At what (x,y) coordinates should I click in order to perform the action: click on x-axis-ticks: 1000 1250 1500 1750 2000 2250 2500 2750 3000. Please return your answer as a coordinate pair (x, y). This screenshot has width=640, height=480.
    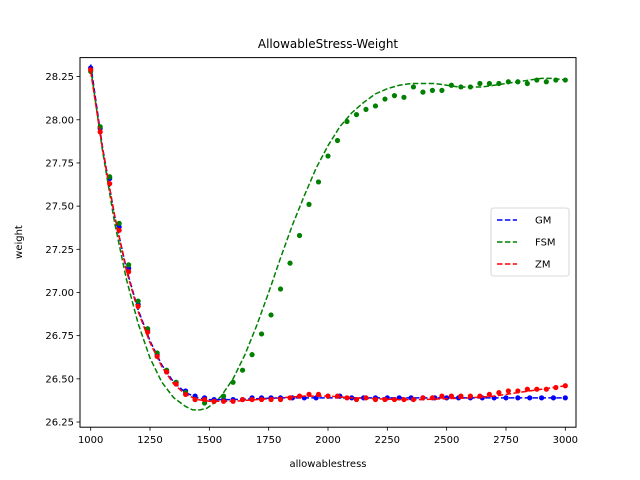
    Looking at the image, I should click on (328, 436).